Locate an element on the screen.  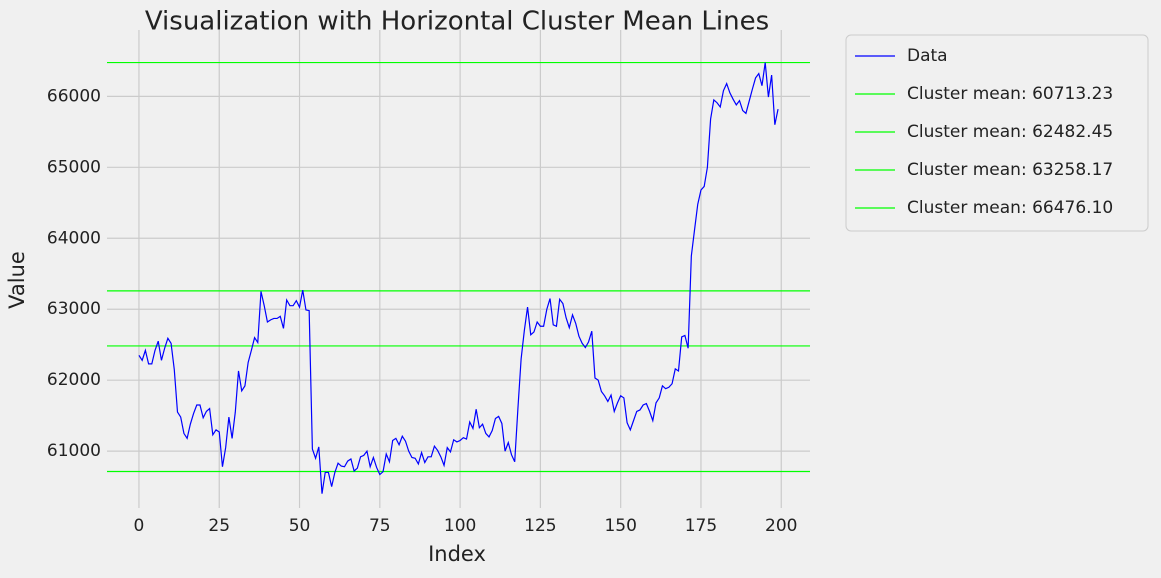
y-tick-label: 62000 is located at coordinates (74, 380).